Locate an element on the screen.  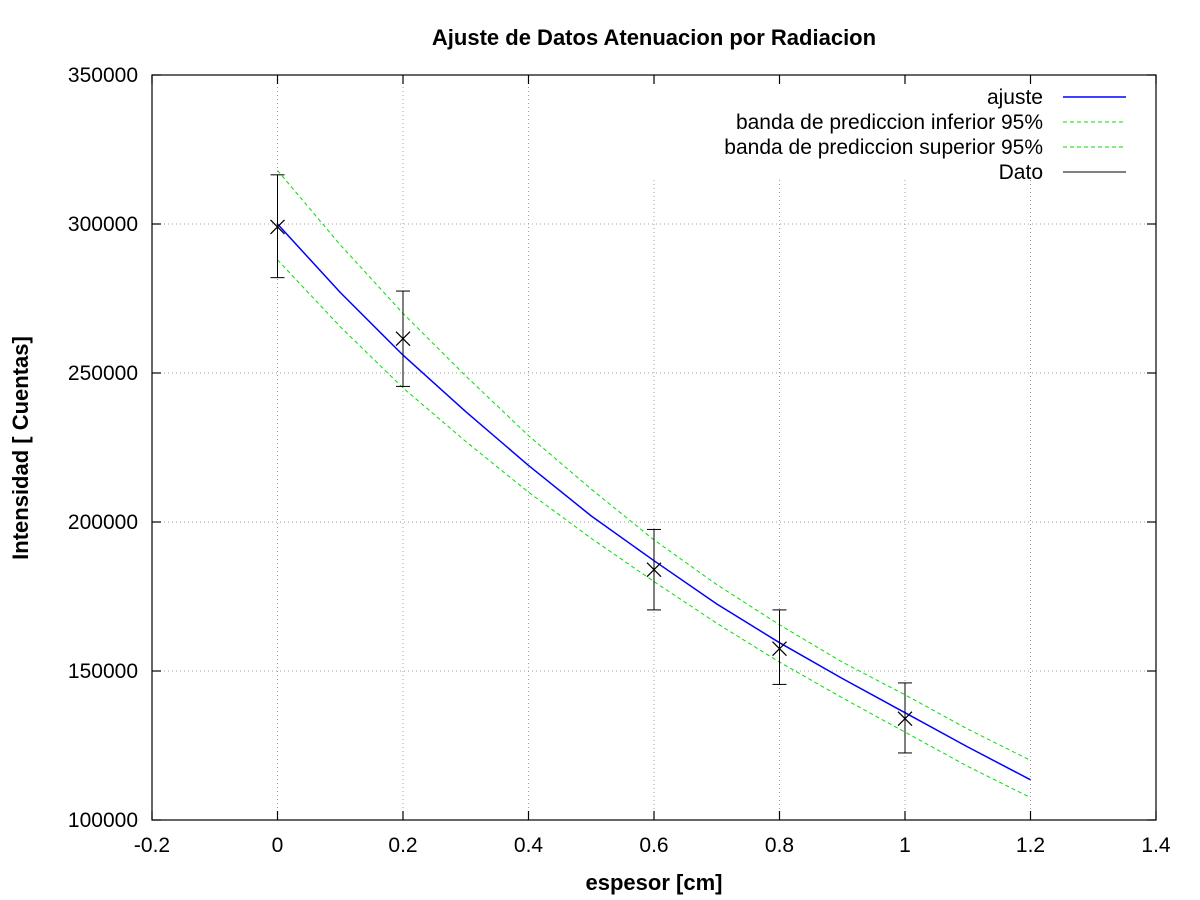
legend-label: banda de prediccion superior 95% is located at coordinates (883, 147).